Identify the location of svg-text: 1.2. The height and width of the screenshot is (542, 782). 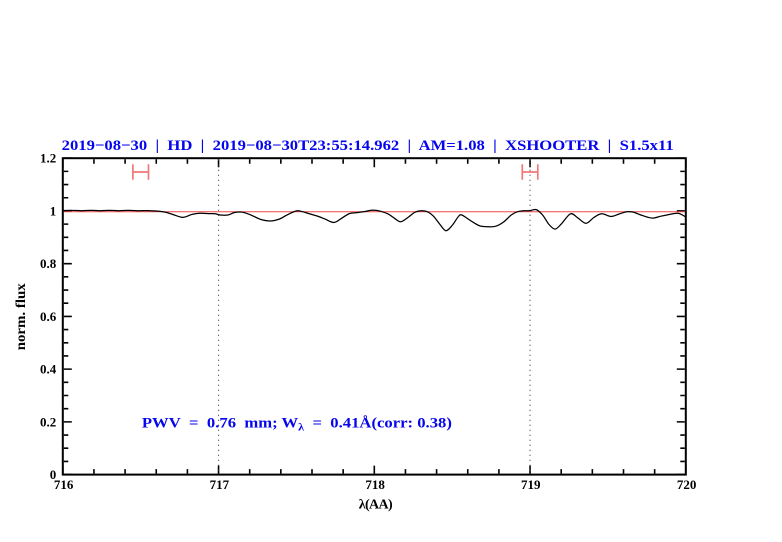
(48, 158).